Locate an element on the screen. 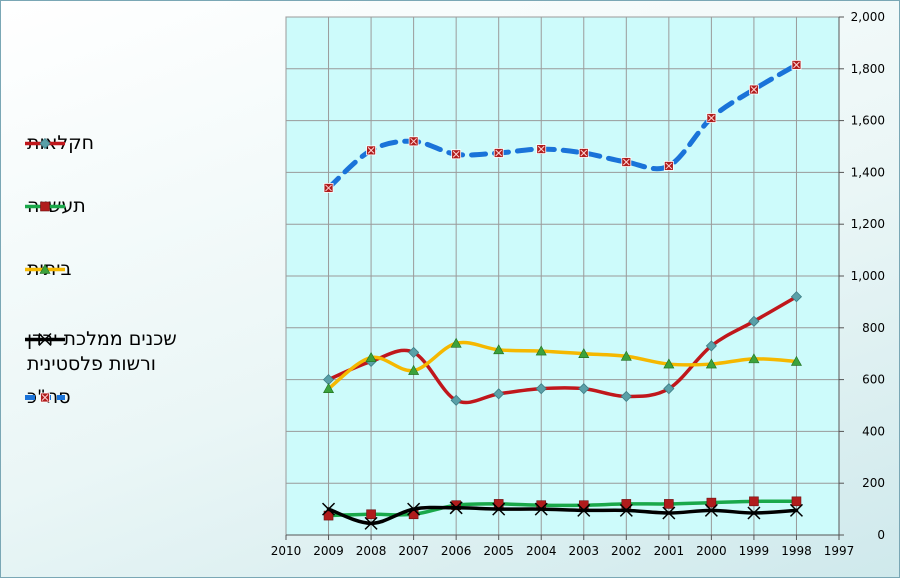 This screenshot has width=900, height=578. x-tick-label: 1998 is located at coordinates (796, 551).